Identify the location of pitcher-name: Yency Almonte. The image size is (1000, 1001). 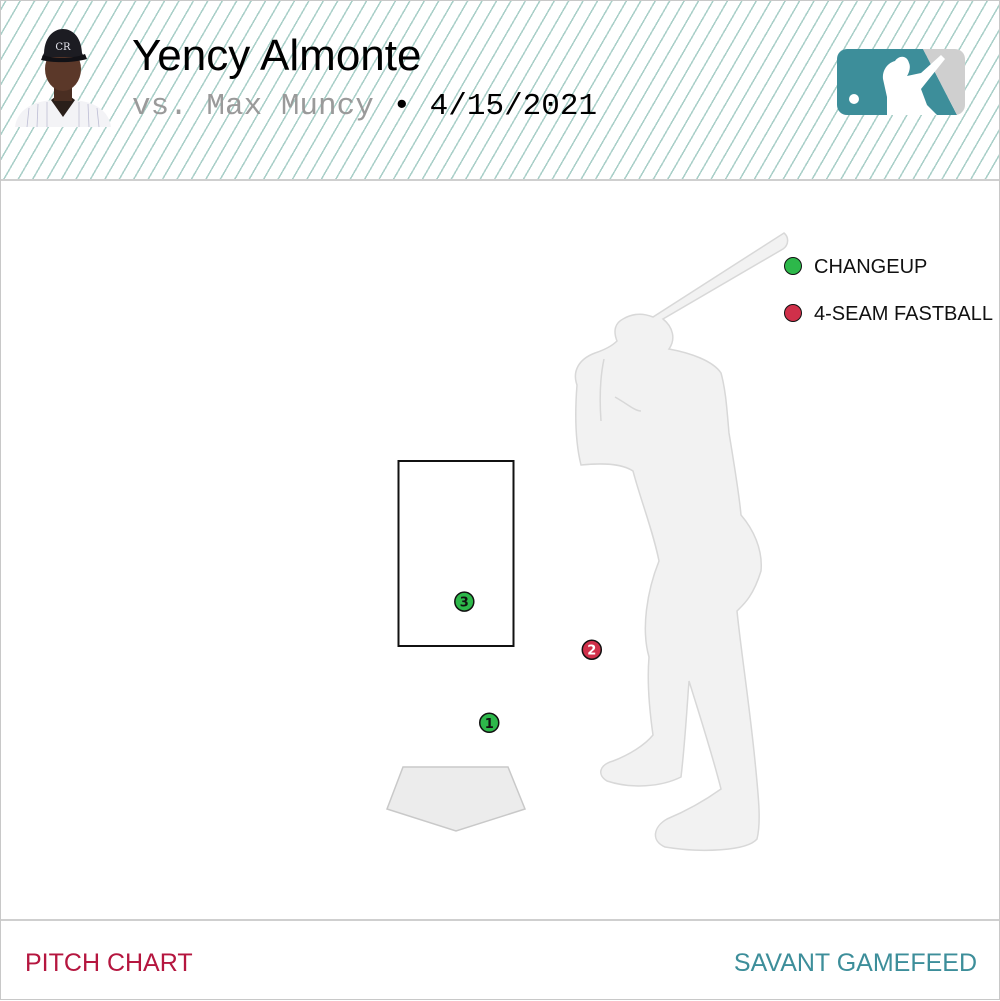
(277, 55).